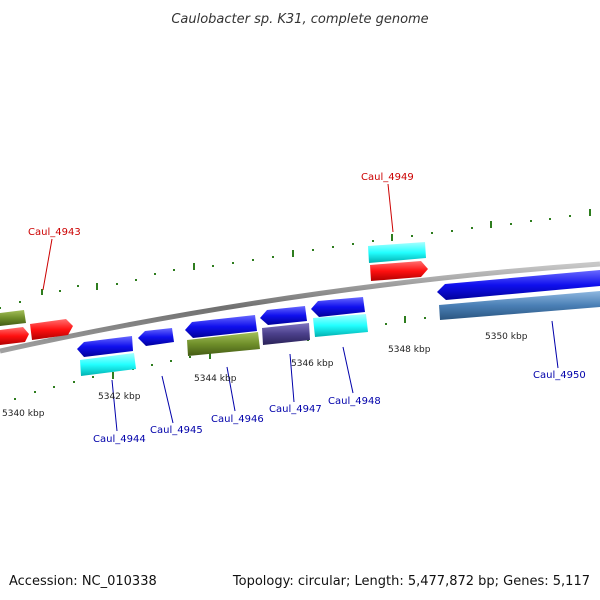 The height and width of the screenshot is (600, 600). I want to click on scale-label: 5348 kbp, so click(409, 350).